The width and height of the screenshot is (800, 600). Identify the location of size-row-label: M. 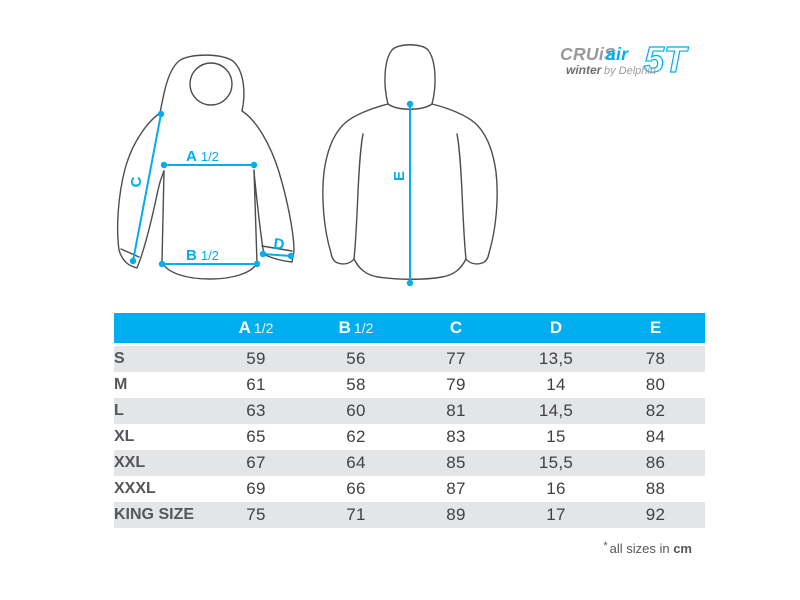
(121, 384).